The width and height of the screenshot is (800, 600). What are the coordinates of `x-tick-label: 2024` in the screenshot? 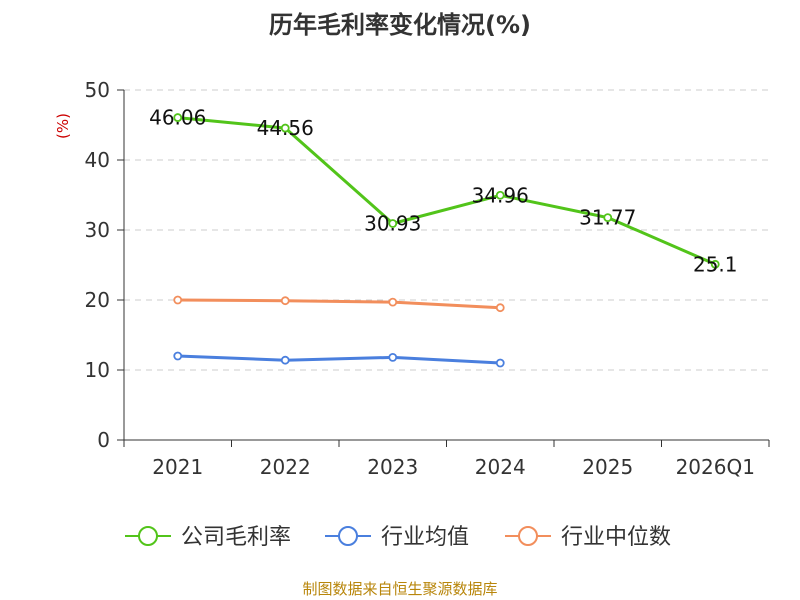 It's located at (500, 467).